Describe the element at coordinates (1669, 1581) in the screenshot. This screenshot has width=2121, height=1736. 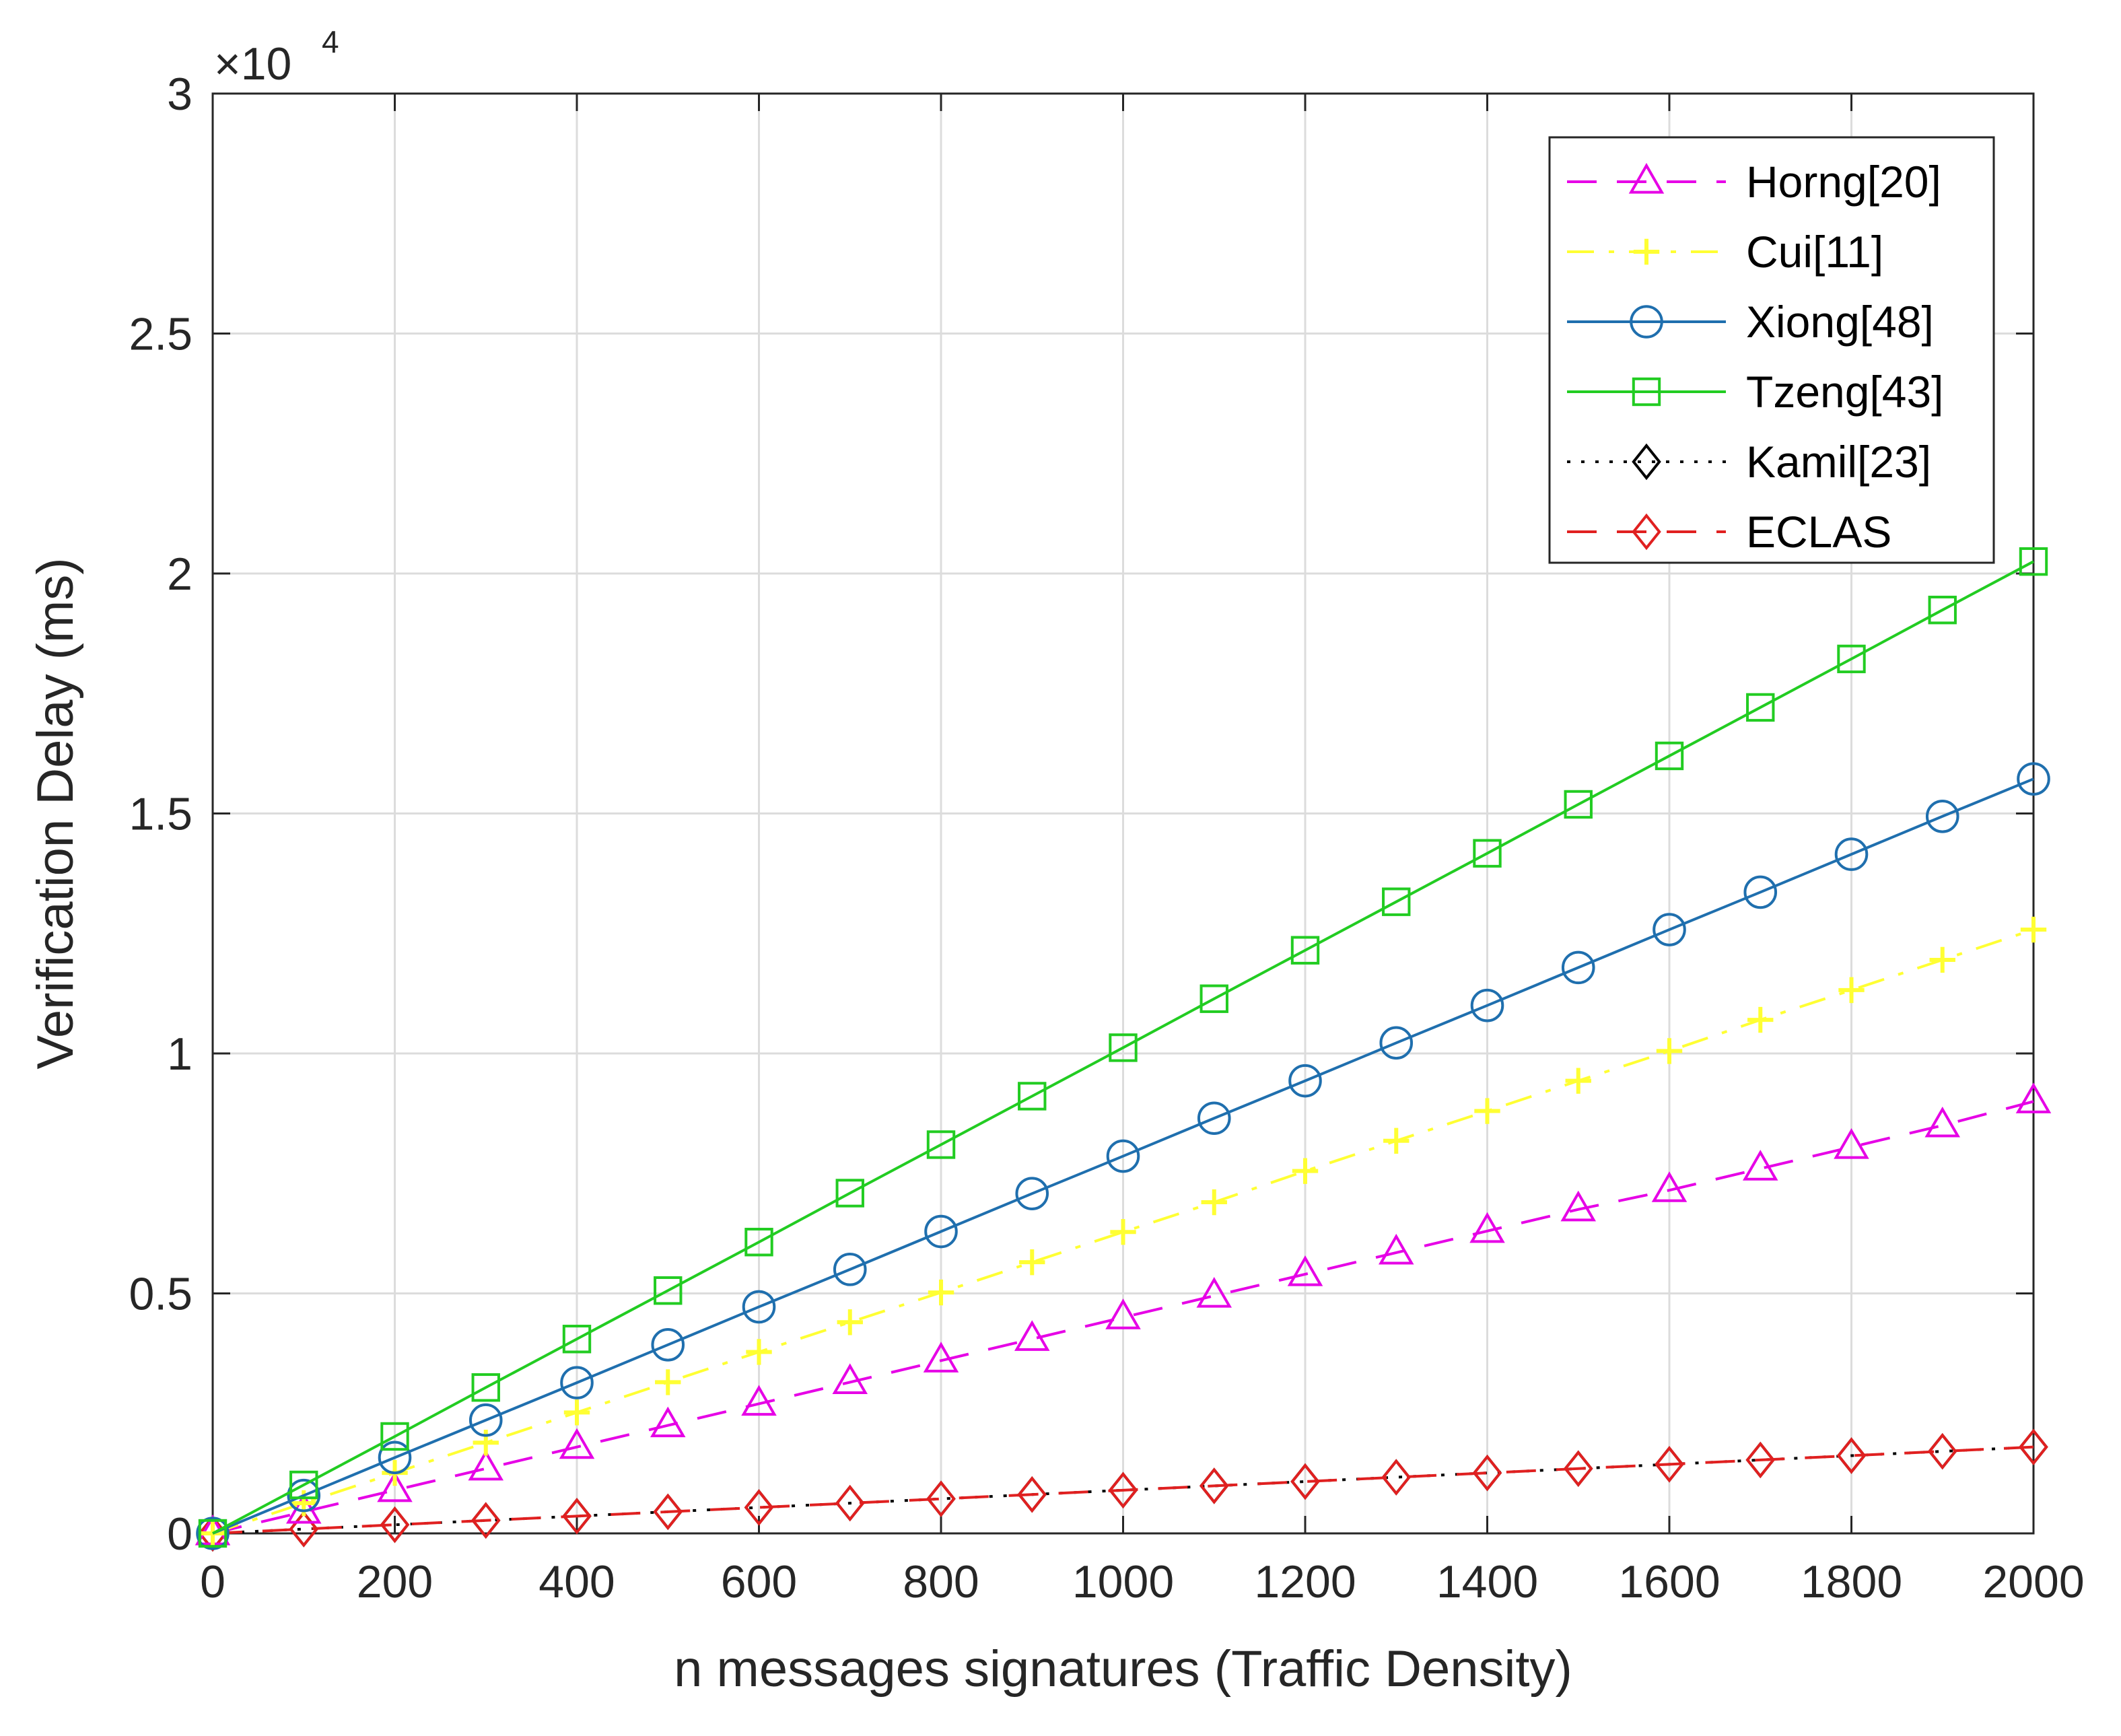
I see `x-tick-label: 1600` at that location.